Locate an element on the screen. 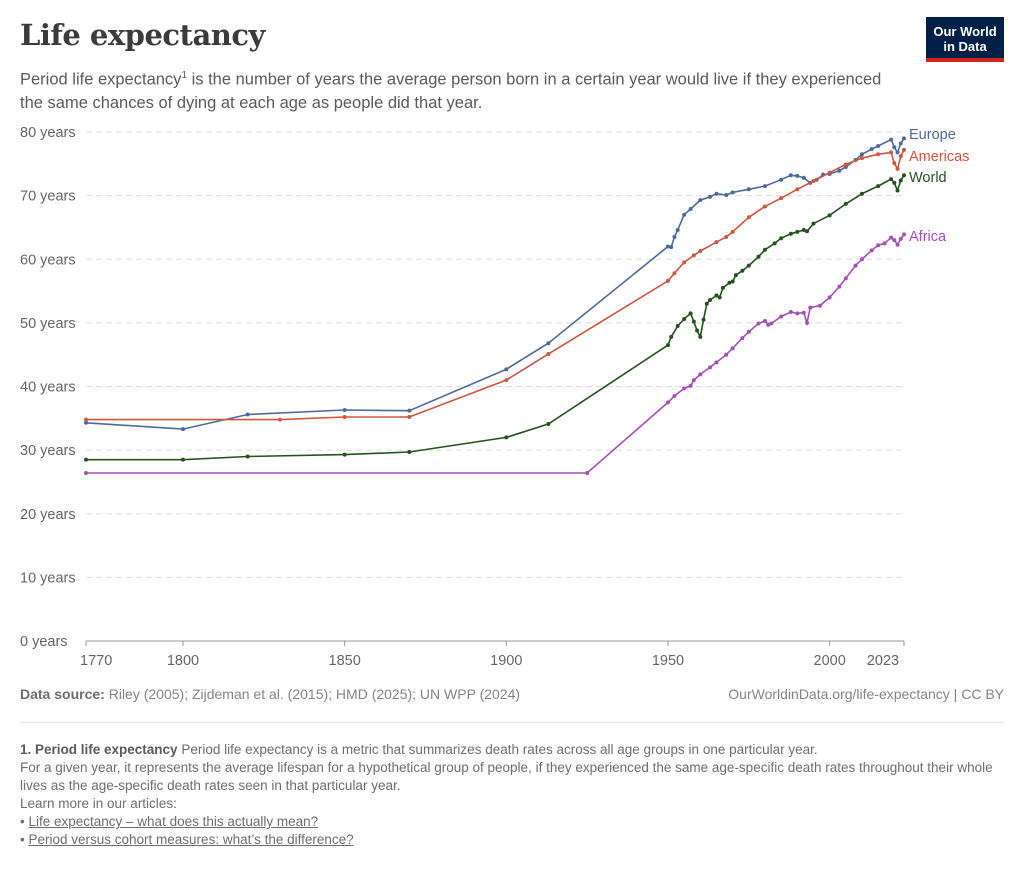 The height and width of the screenshot is (869, 1024). series-label-americas: Americas is located at coordinates (939, 157).